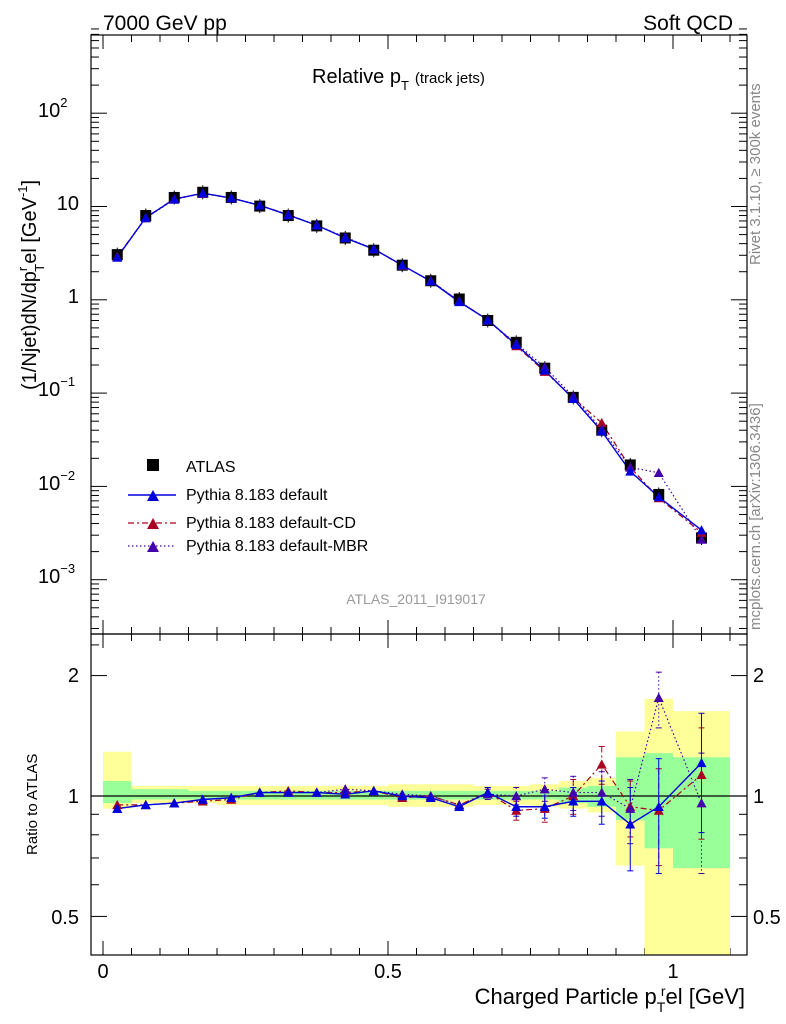  What do you see at coordinates (102, 972) in the screenshot?
I see `xtick-label-0: 0` at bounding box center [102, 972].